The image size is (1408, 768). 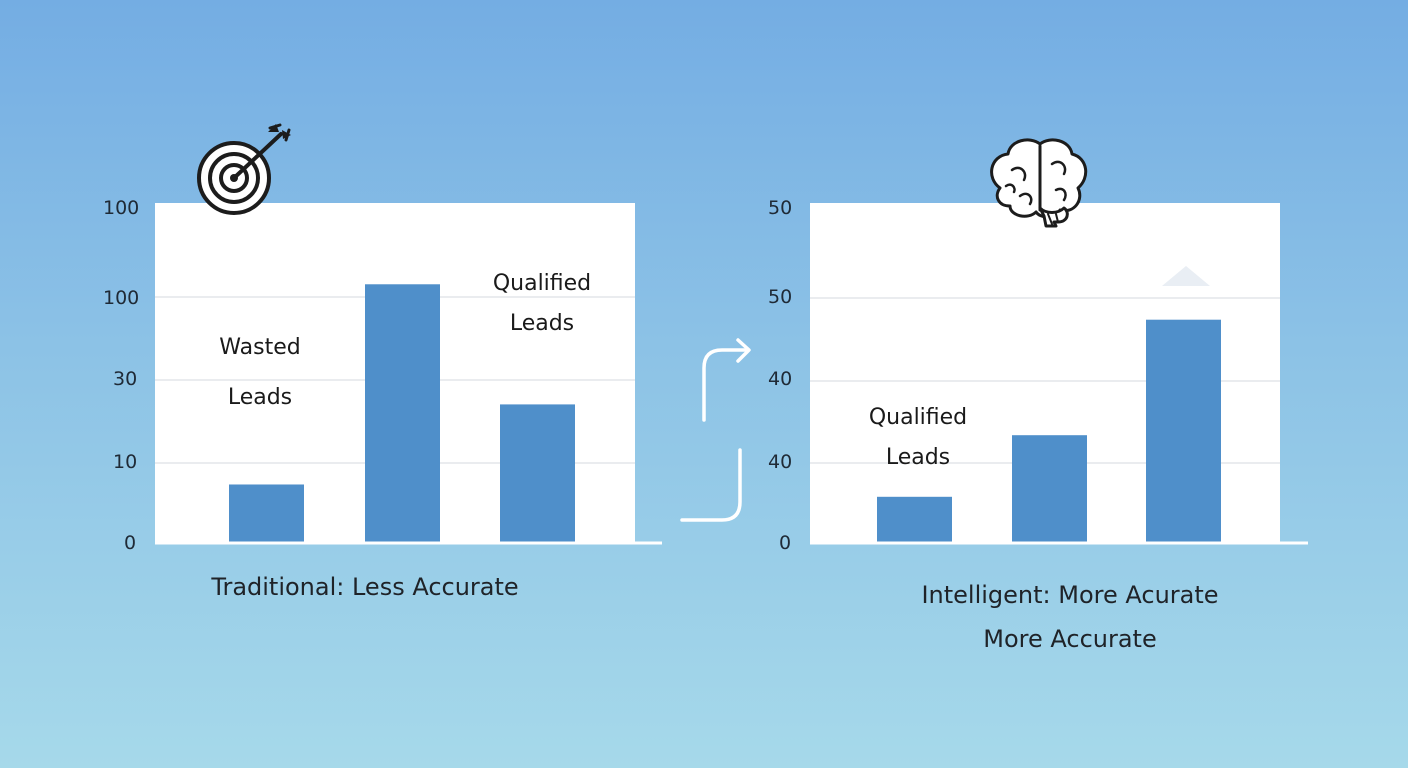 What do you see at coordinates (125, 379) in the screenshot?
I see `left-y-tick-label: 30` at bounding box center [125, 379].